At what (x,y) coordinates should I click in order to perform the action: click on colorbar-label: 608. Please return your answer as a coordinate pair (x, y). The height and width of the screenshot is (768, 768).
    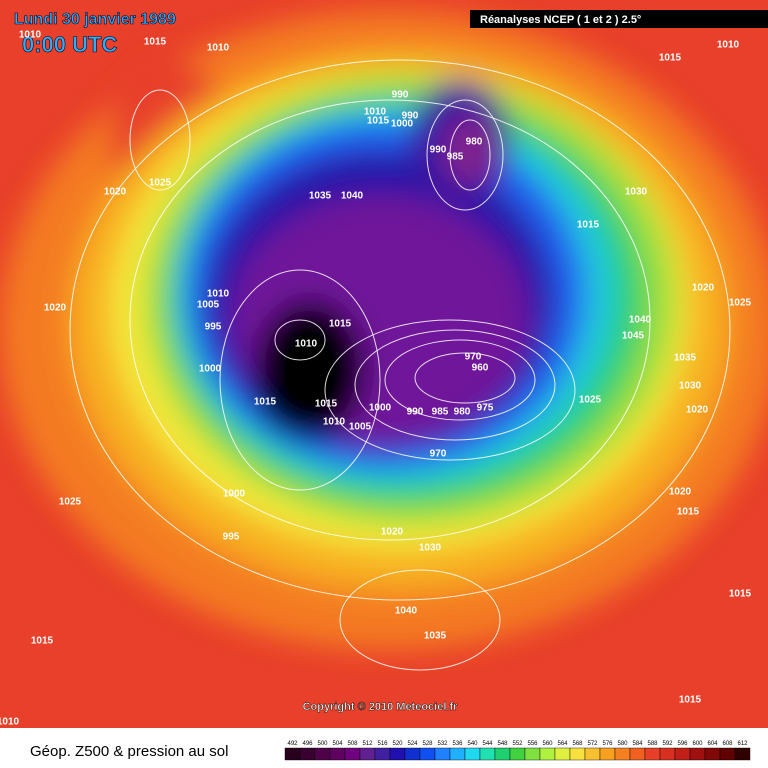
    Looking at the image, I should click on (727, 744).